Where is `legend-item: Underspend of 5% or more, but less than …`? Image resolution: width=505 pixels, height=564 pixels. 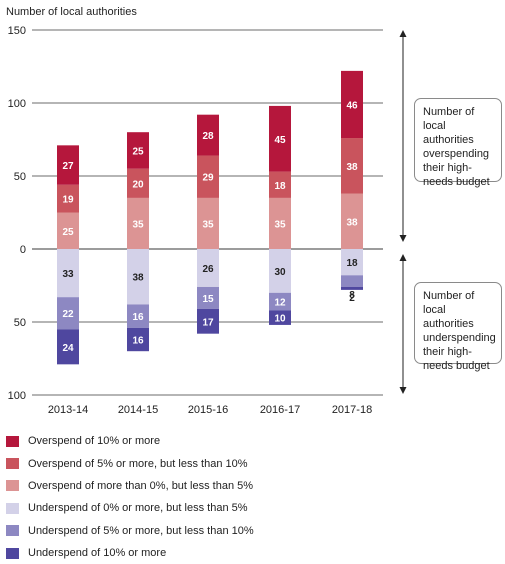
legend-item: Underspend of 5% or more, but less than … is located at coordinates (156, 531).